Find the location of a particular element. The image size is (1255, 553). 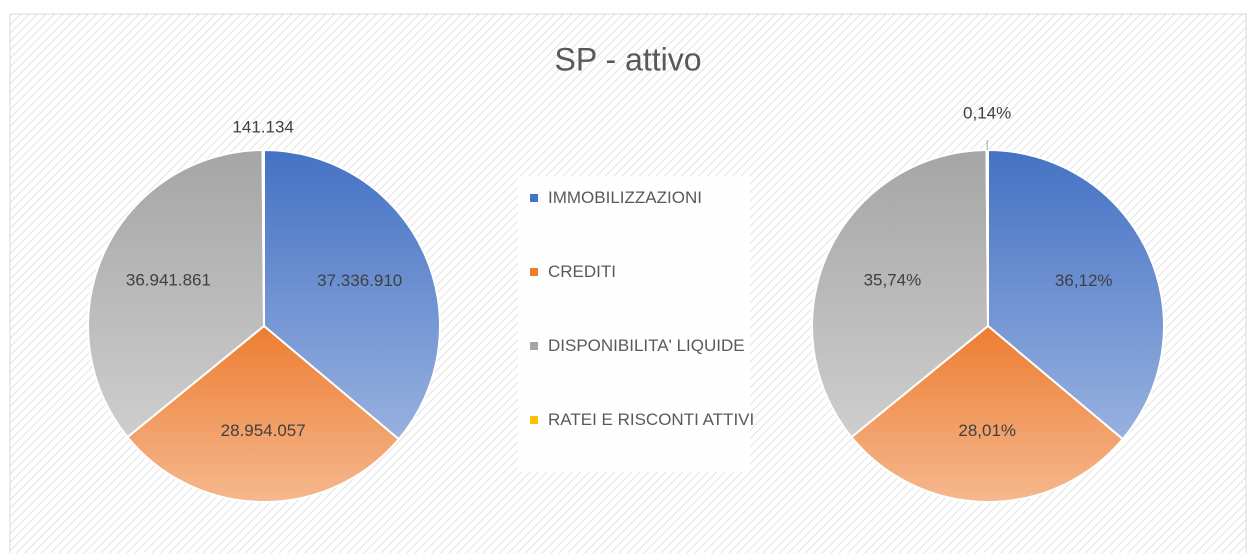

legend-item: CREDITI is located at coordinates (646, 272).